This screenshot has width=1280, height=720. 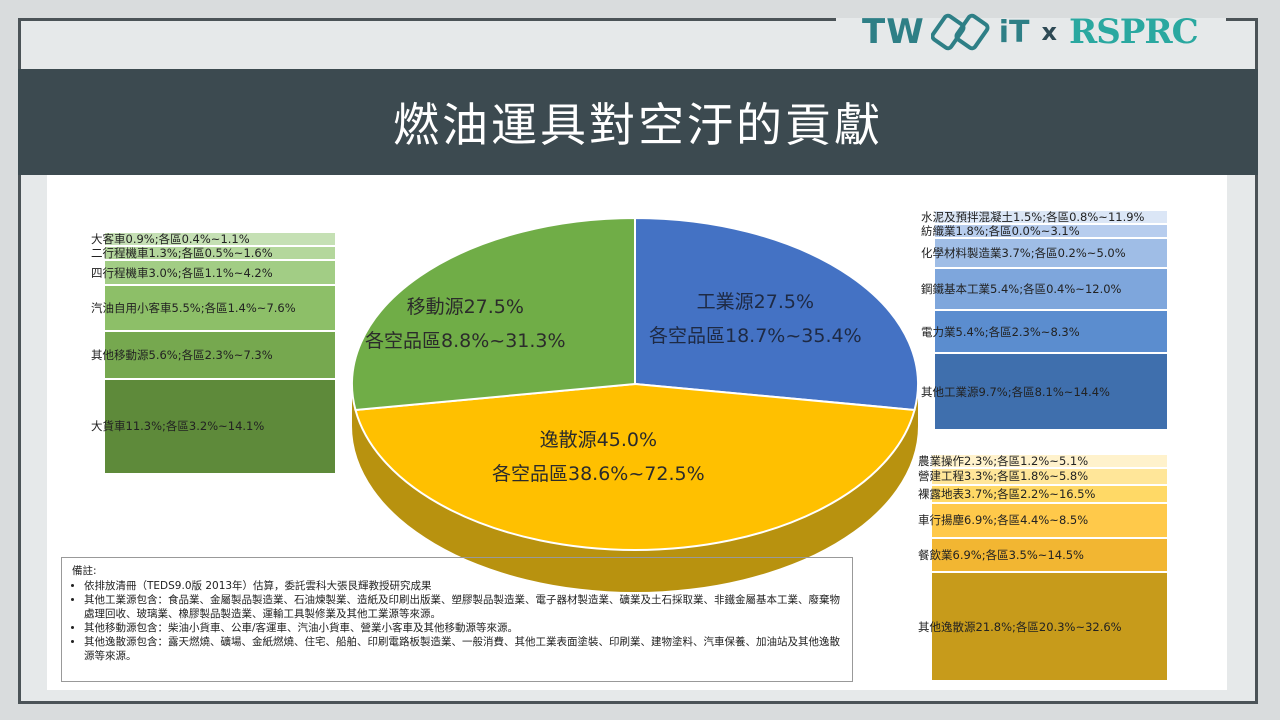 I want to click on pie-slice-label-range: 各空品區38.6%~72.5%, so click(x=598, y=474).